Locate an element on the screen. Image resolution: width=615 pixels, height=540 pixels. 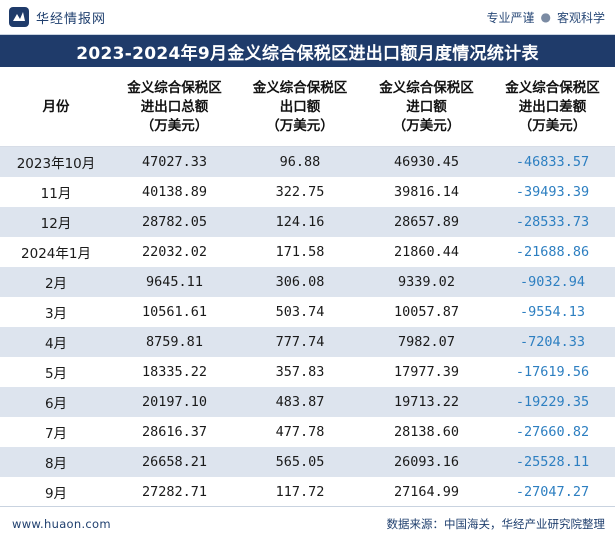
cell-export: 171.58 is located at coordinates (300, 252).